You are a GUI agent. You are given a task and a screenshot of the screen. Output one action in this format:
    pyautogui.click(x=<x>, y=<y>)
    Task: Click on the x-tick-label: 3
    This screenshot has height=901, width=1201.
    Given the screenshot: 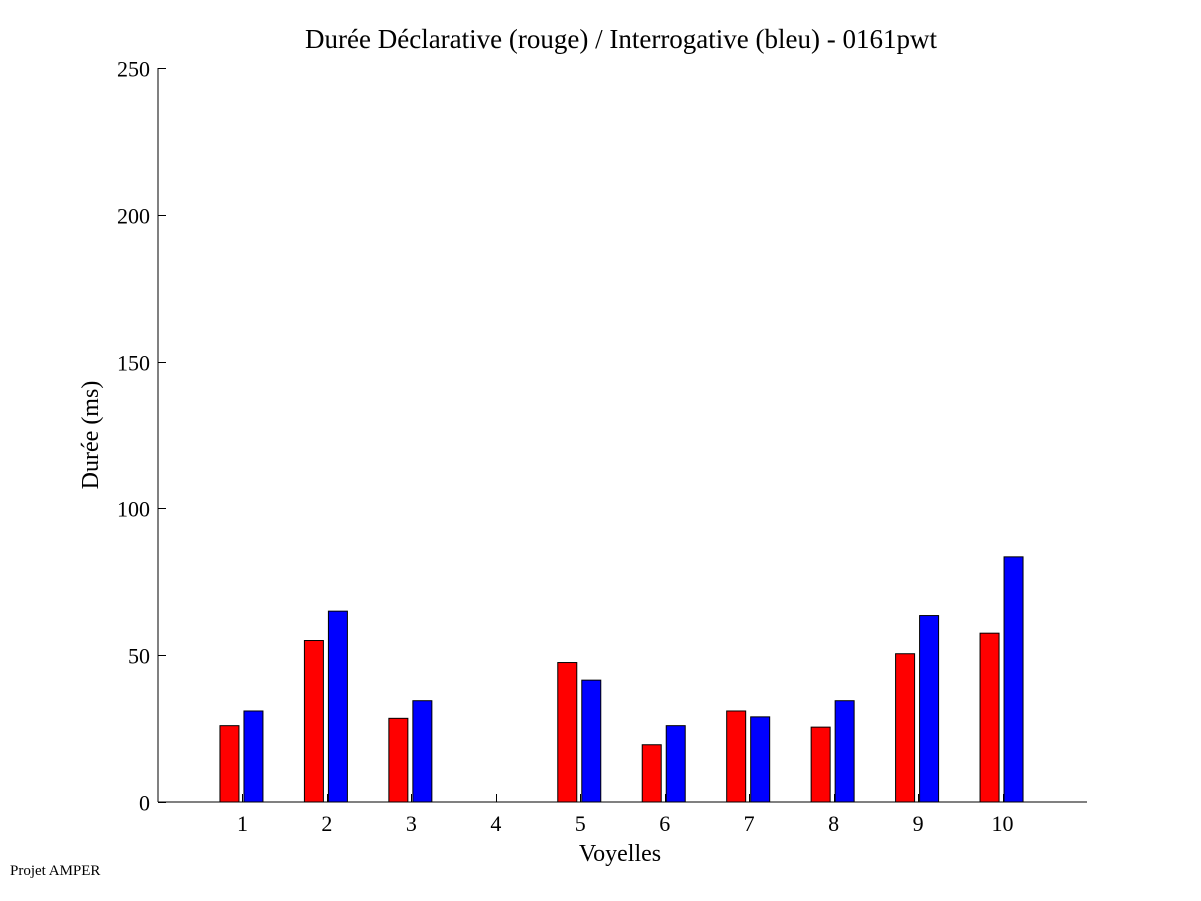 What is the action you would take?
    pyautogui.click(x=411, y=823)
    